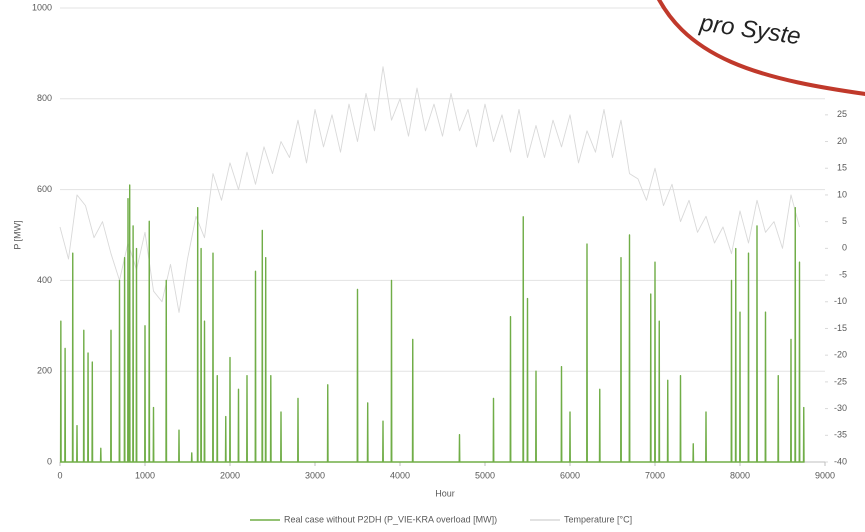 The height and width of the screenshot is (532, 865). Describe the element at coordinates (840, 381) in the screenshot. I see `y2-tick-label: -25` at that location.